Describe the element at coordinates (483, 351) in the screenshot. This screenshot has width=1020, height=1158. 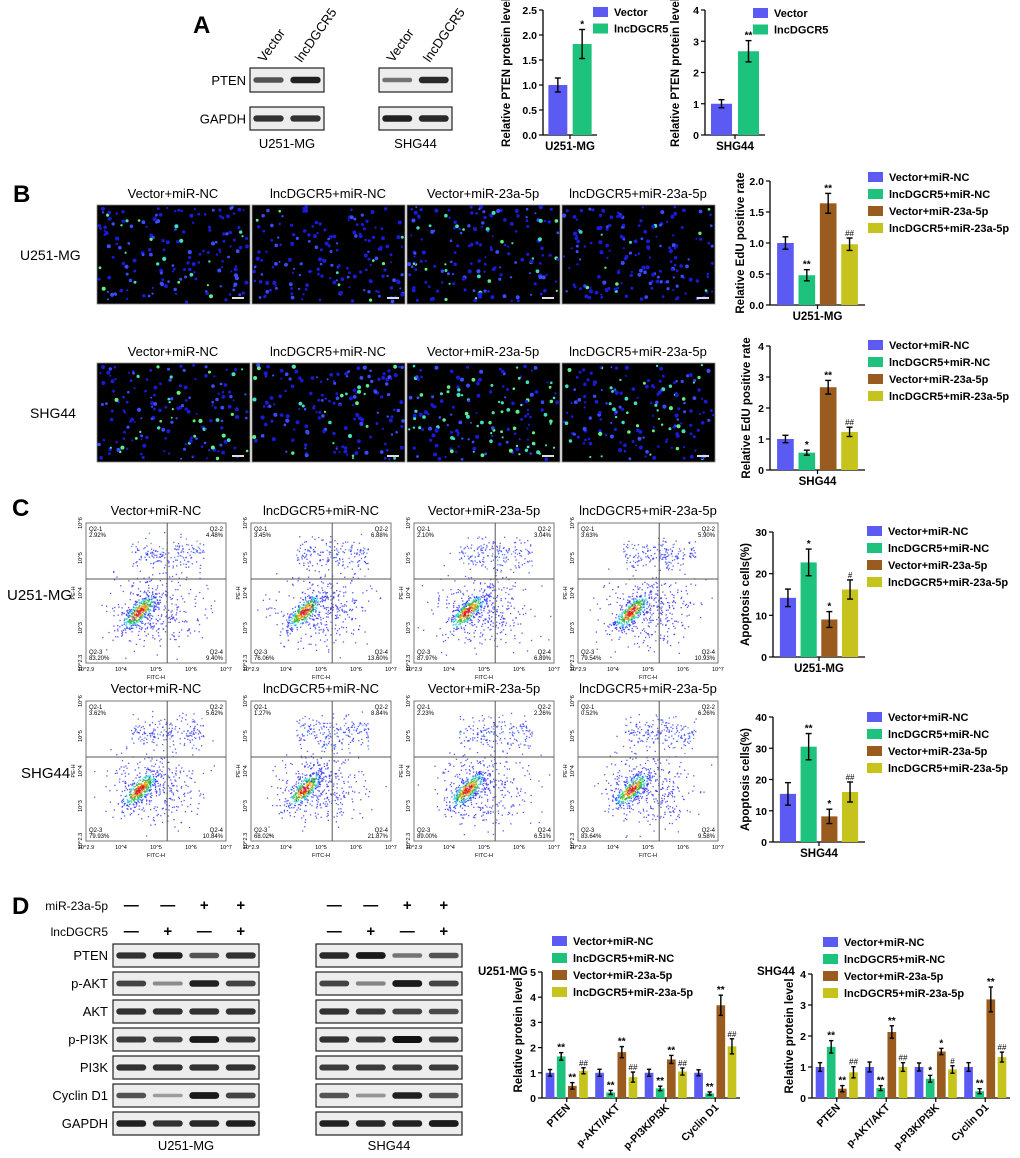
I see `condition-title: Vector+miR-23a-5p` at that location.